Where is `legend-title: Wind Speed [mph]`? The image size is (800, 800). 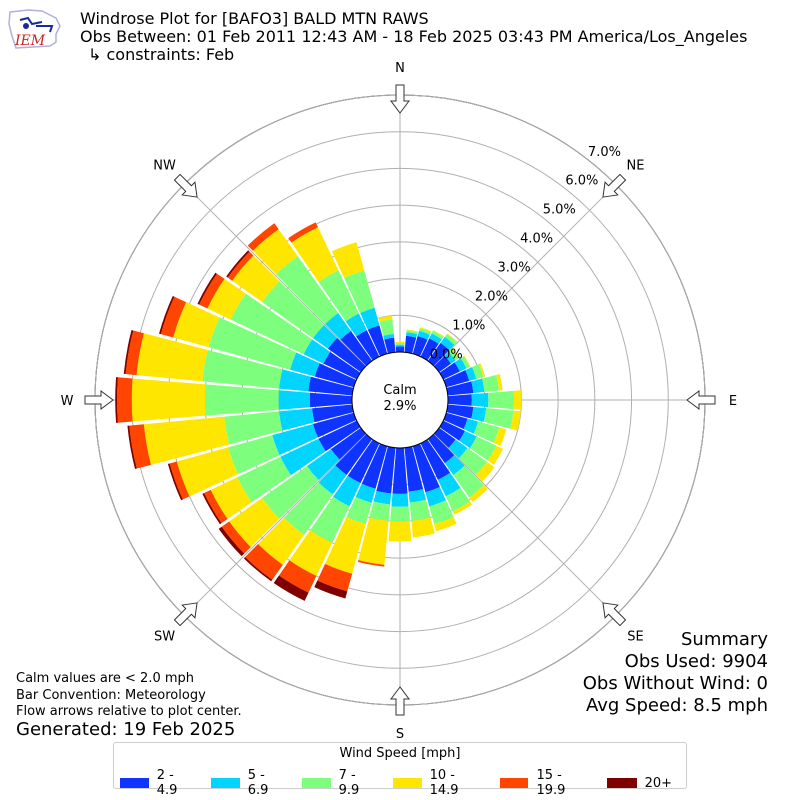 legend-title: Wind Speed [mph] is located at coordinates (400, 753).